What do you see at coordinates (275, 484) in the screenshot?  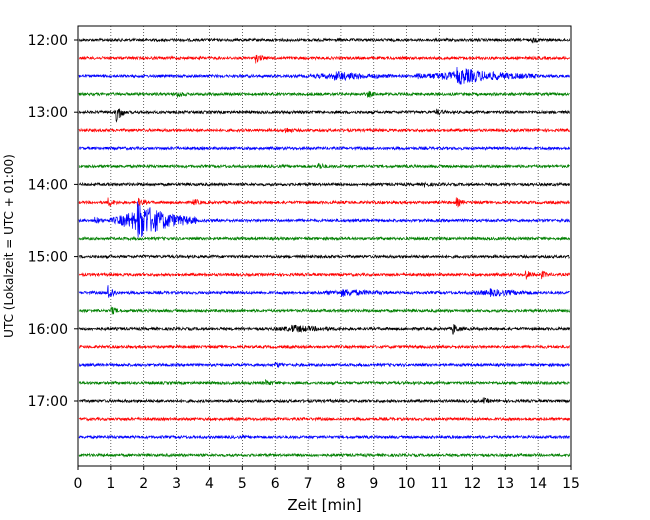 I see `x-tick-label: 6` at bounding box center [275, 484].